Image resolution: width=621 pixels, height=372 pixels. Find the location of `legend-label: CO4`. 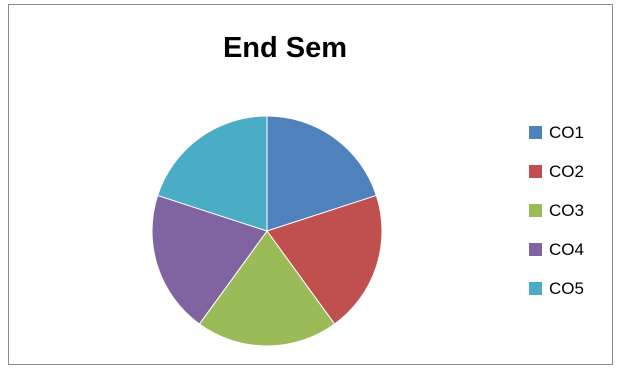

legend-label: CO4 is located at coordinates (566, 249).